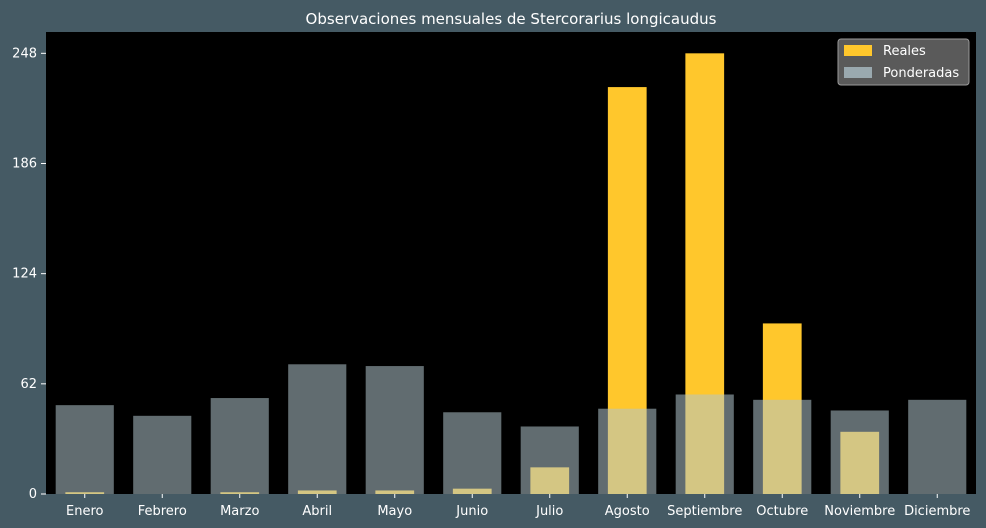  What do you see at coordinates (85, 511) in the screenshot?
I see `x-tick-label: Enero` at bounding box center [85, 511].